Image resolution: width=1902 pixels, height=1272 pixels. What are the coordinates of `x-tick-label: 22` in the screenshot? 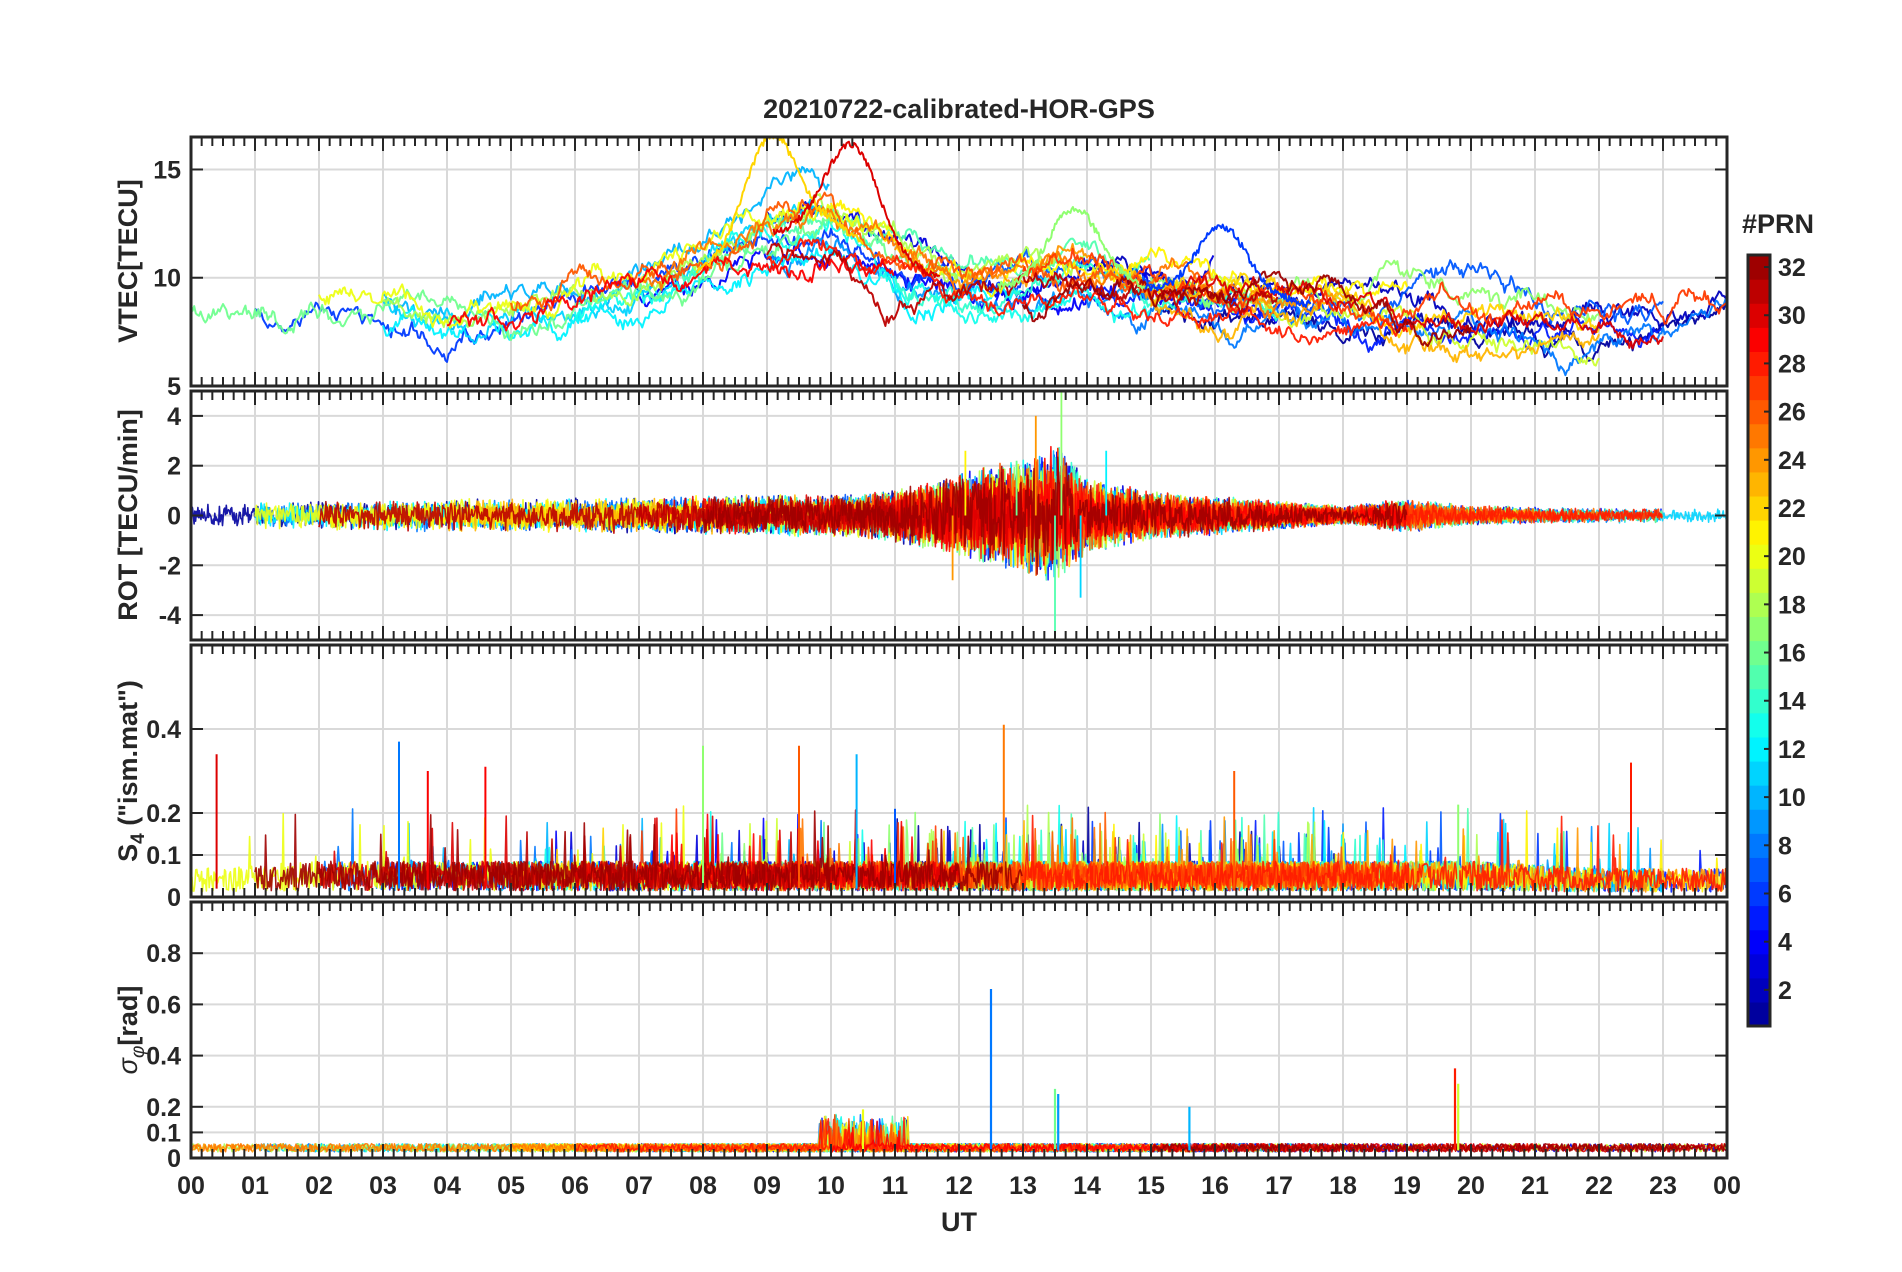 It's located at (1599, 1186).